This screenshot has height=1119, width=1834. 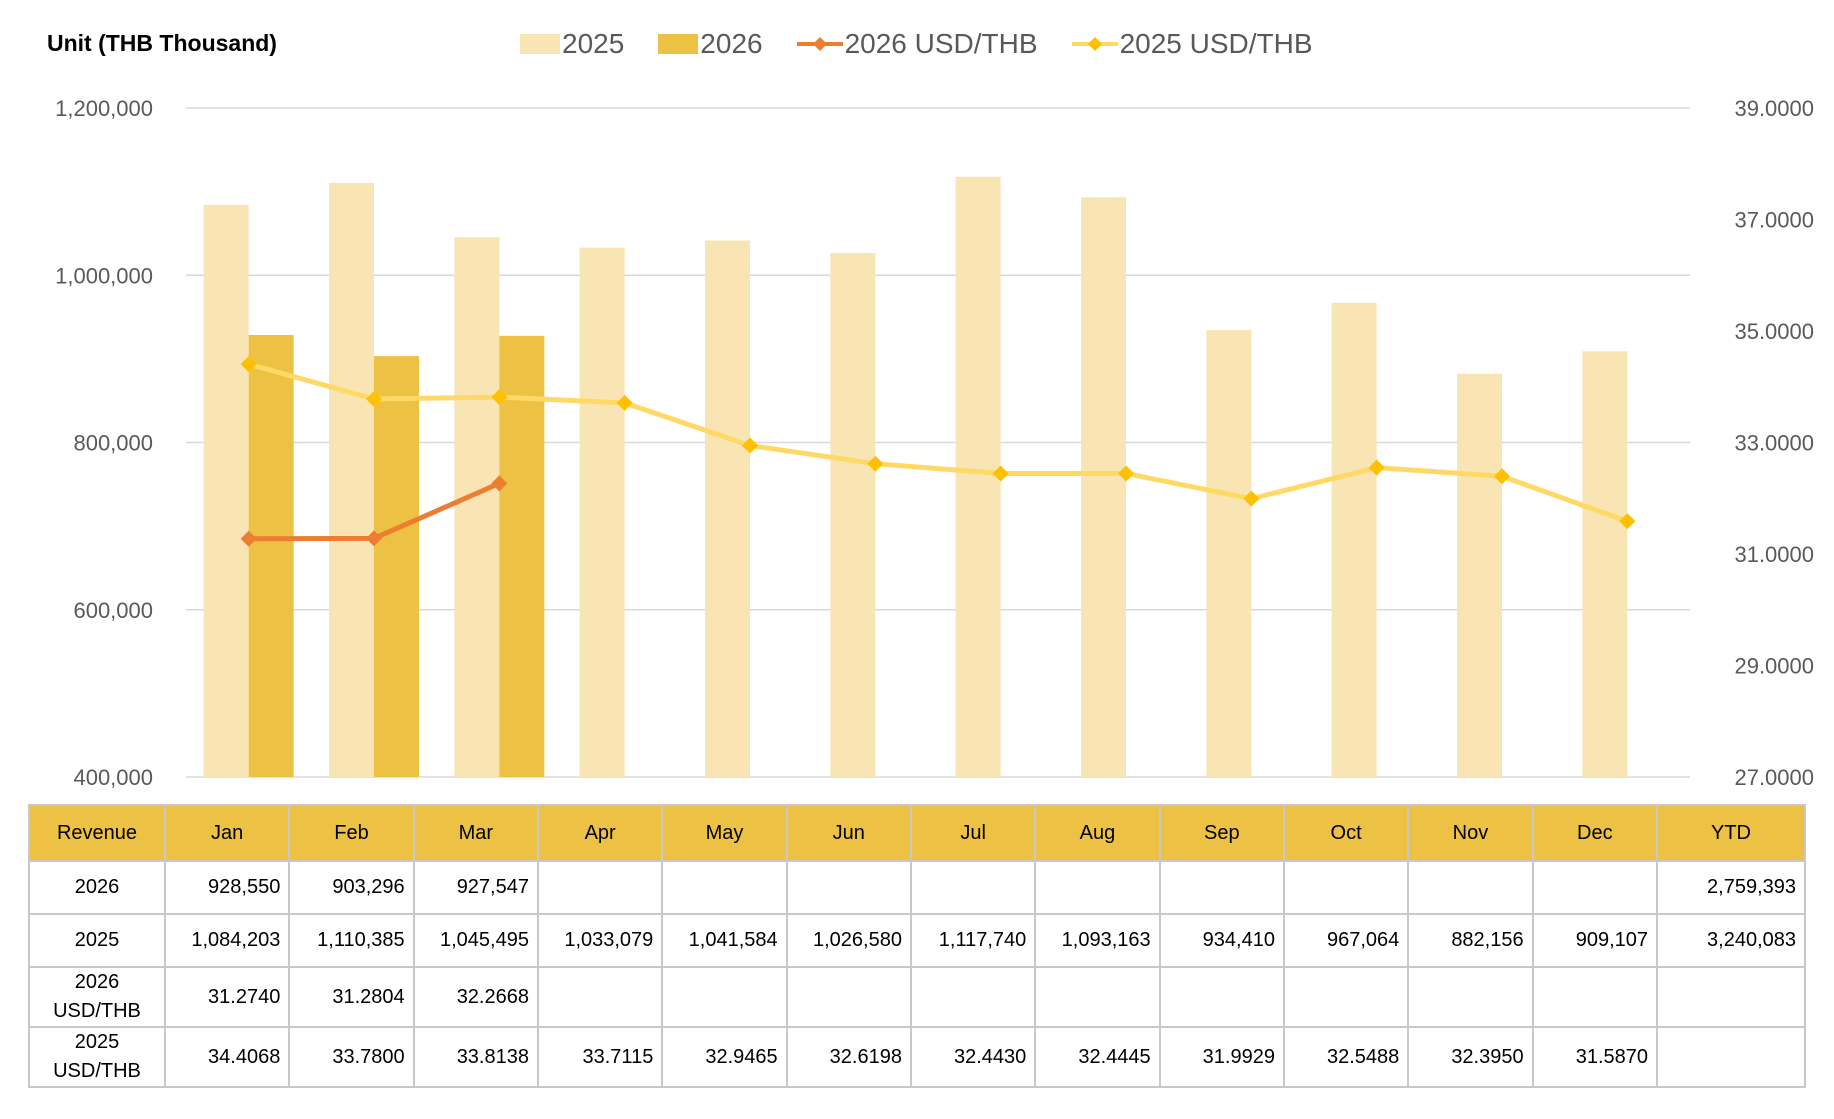 I want to click on bar-2025-sep, so click(x=1229, y=553).